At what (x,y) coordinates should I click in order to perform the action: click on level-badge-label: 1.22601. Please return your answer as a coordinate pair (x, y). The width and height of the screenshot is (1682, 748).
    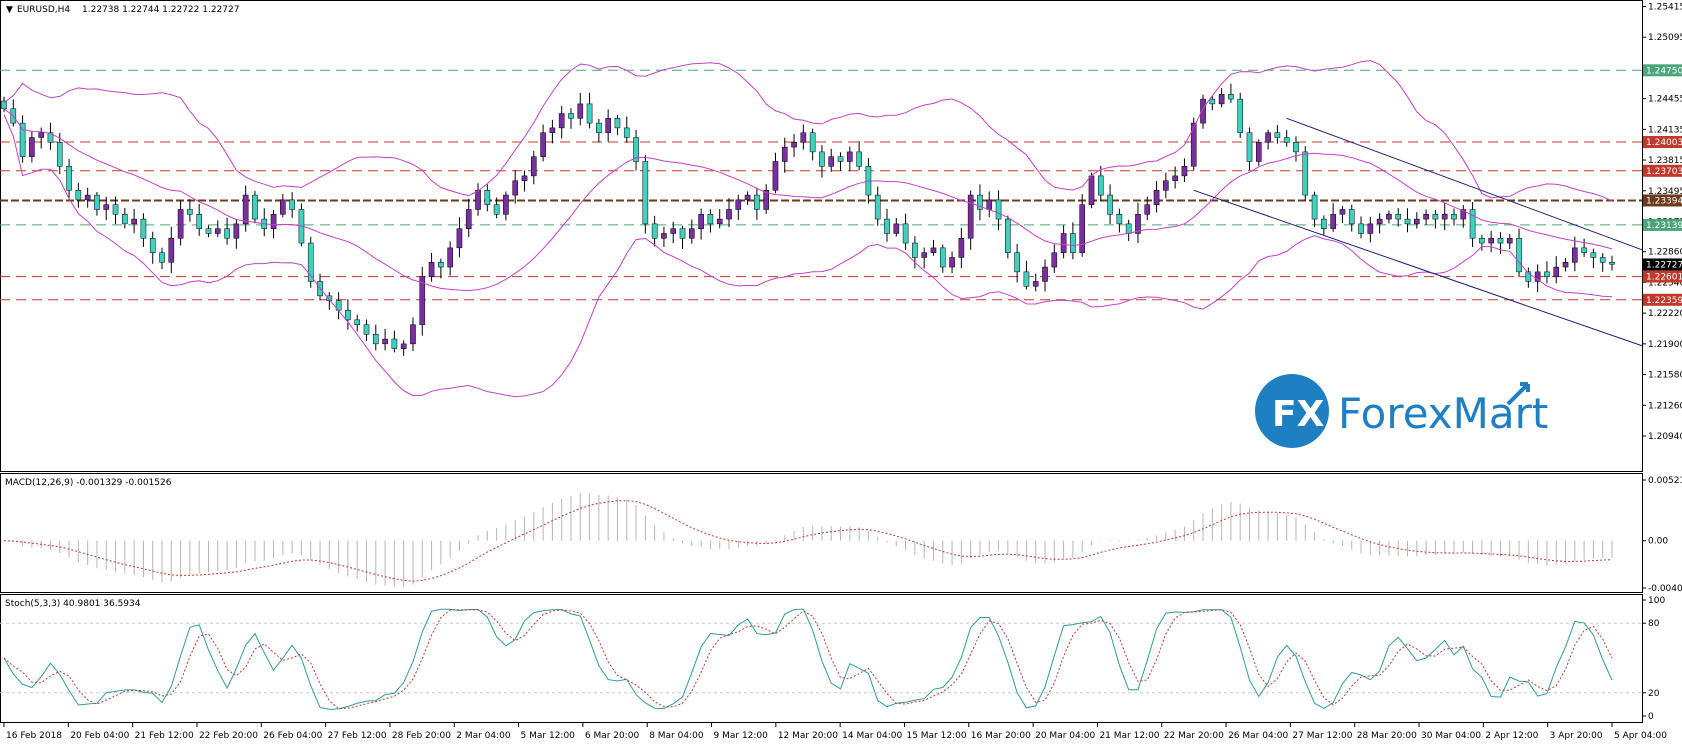
    Looking at the image, I should click on (1664, 278).